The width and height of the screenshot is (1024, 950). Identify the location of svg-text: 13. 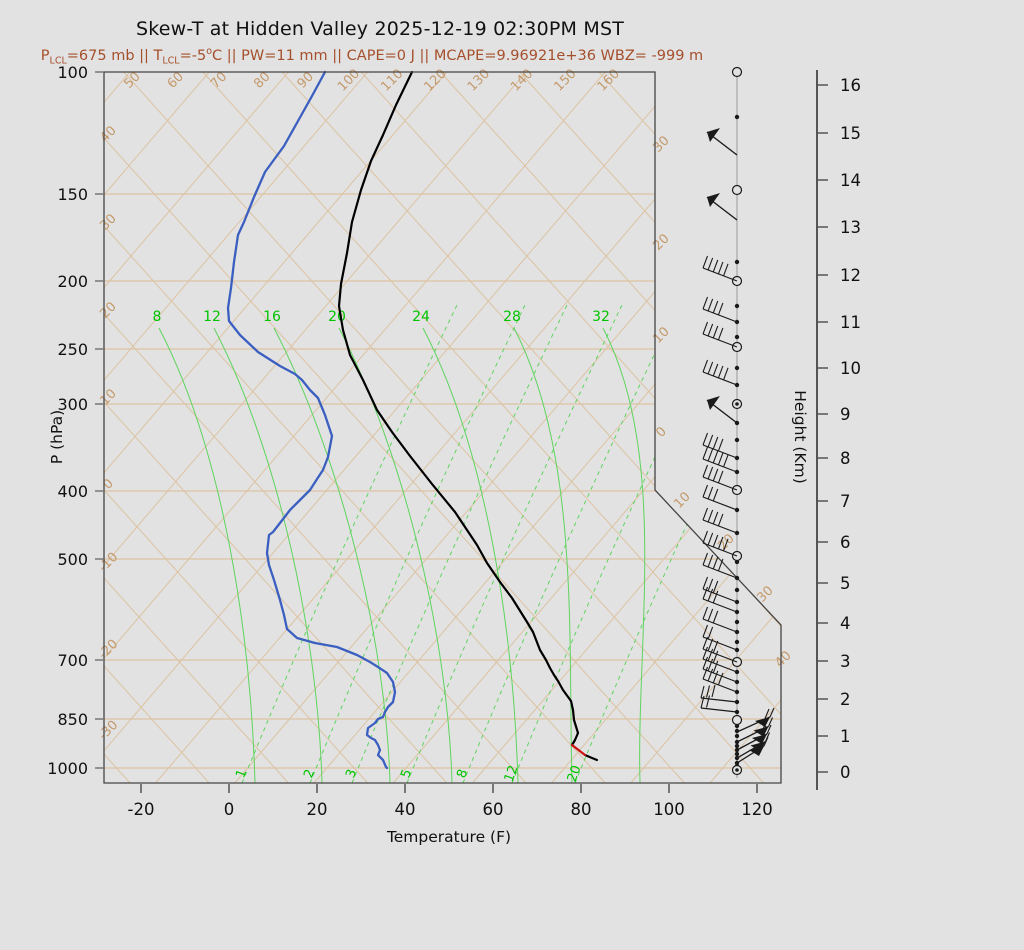
(850, 227).